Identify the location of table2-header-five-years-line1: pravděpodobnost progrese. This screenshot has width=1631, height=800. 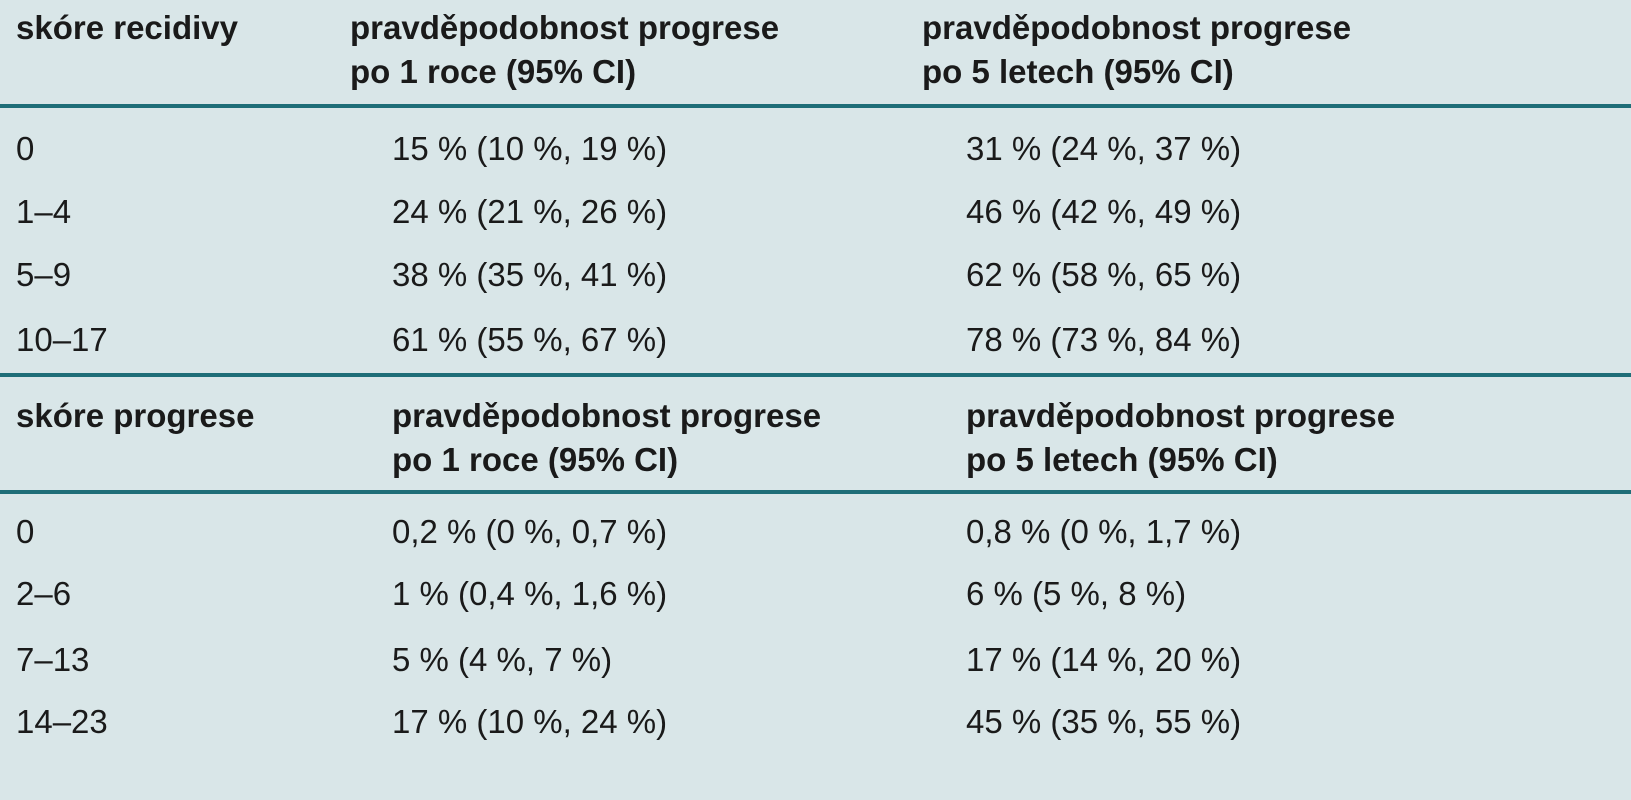
(1181, 415).